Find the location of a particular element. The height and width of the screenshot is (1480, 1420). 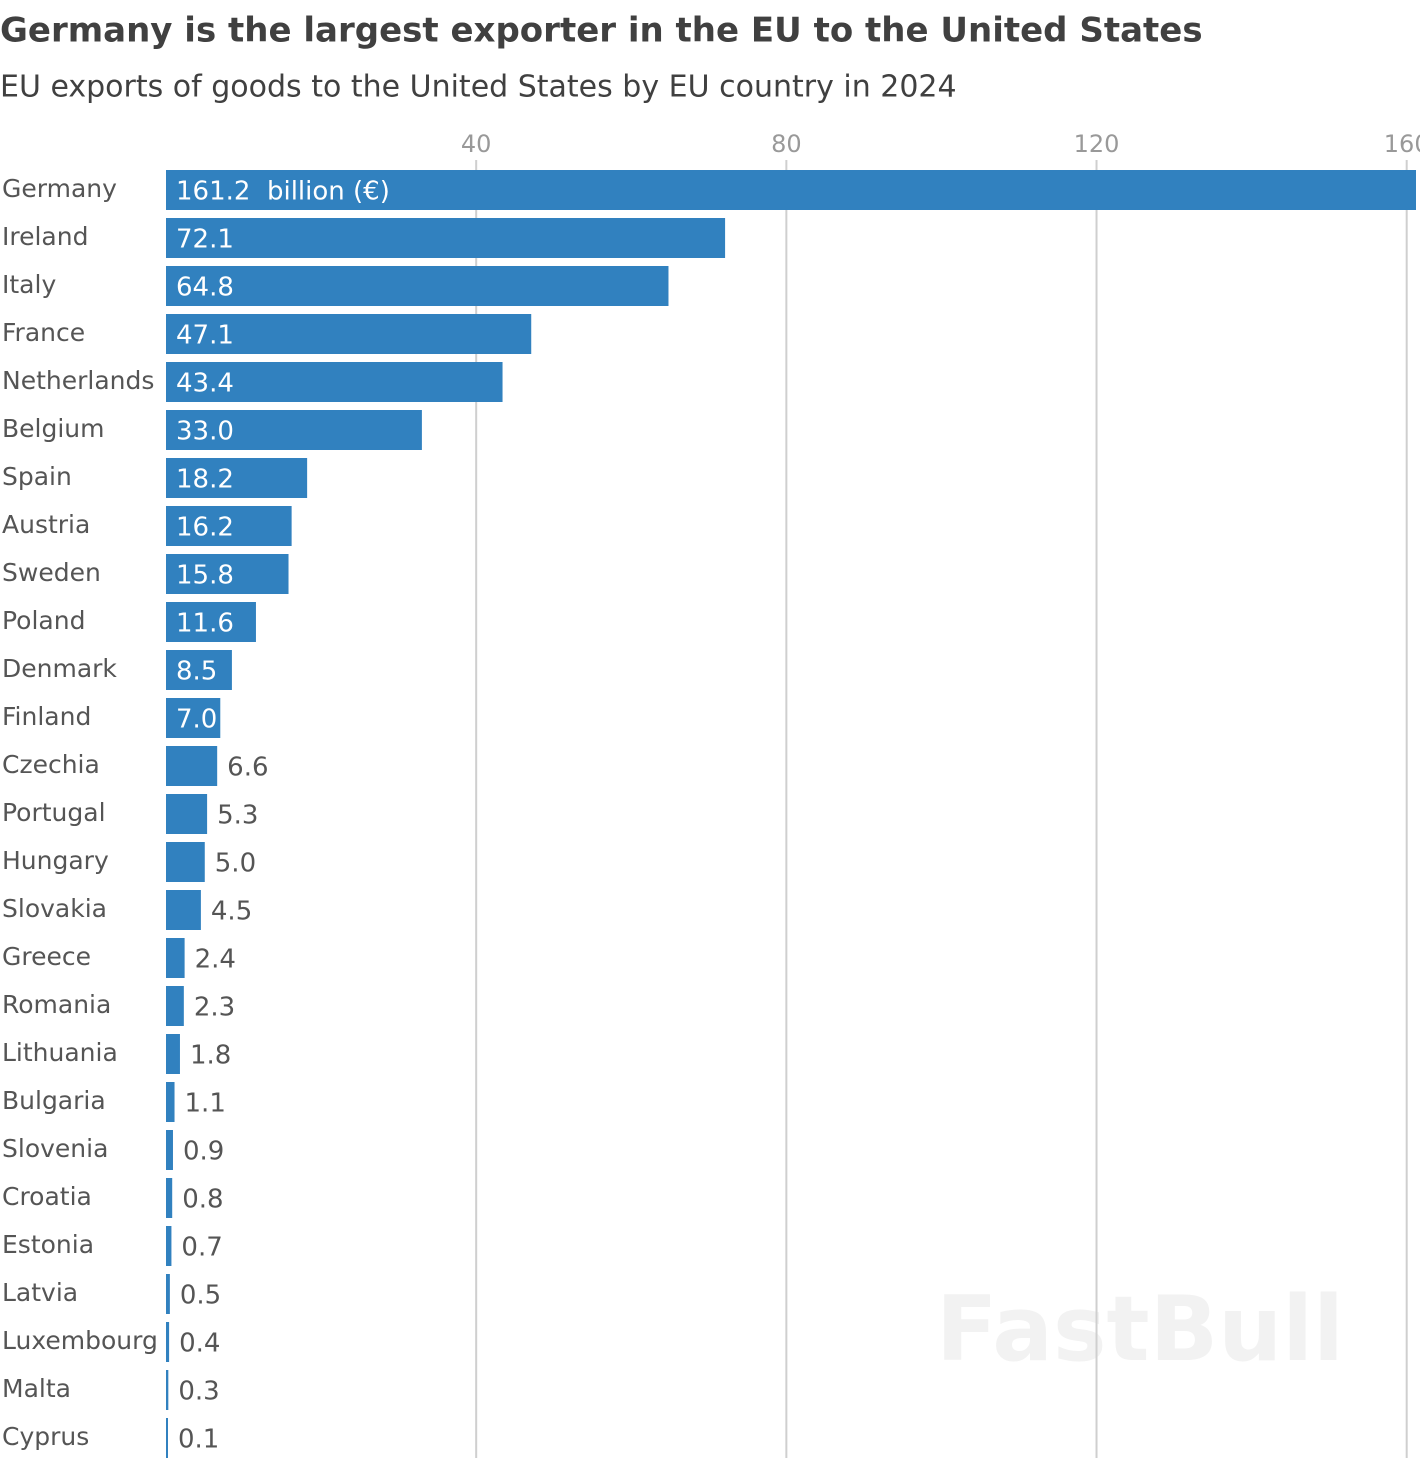

y-tick-label: Cyprus is located at coordinates (45, 1436).